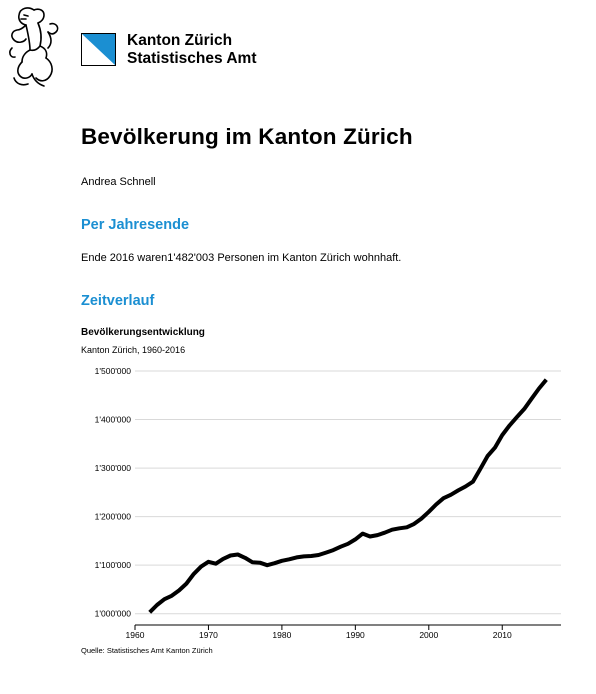 This screenshot has width=596, height=694. What do you see at coordinates (133, 350) in the screenshot?
I see `chart-subtitle: Kanton Zürich, 1960-2016` at bounding box center [133, 350].